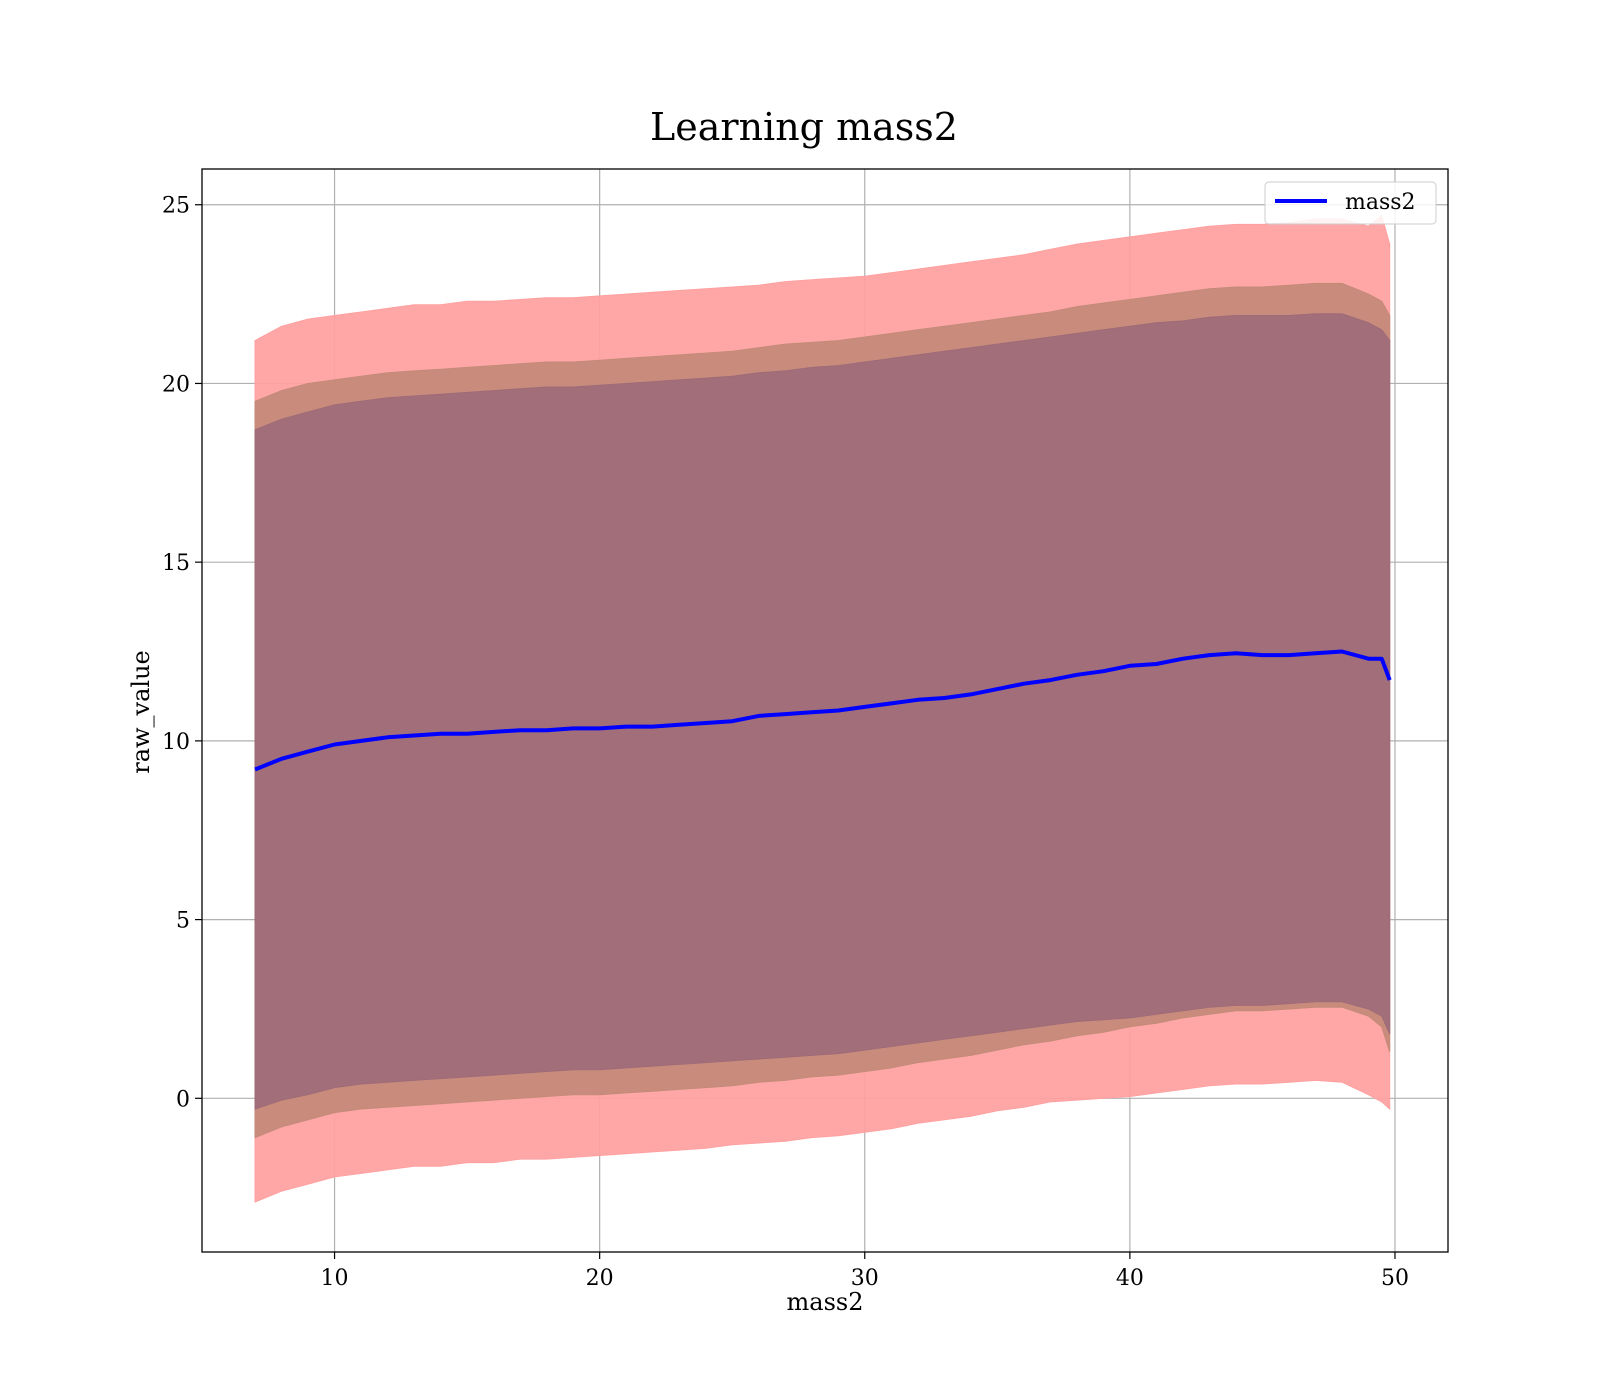 The width and height of the screenshot is (1600, 1400). What do you see at coordinates (176, 742) in the screenshot?
I see `y-tick-label: 10` at bounding box center [176, 742].